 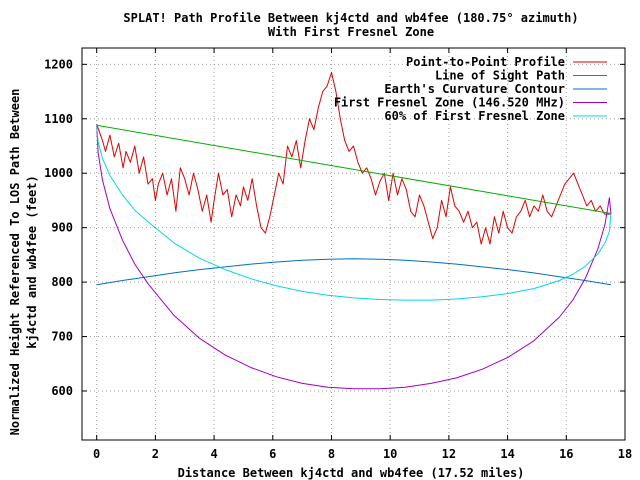 I want to click on y-tick-label: 600, so click(x=62, y=391).